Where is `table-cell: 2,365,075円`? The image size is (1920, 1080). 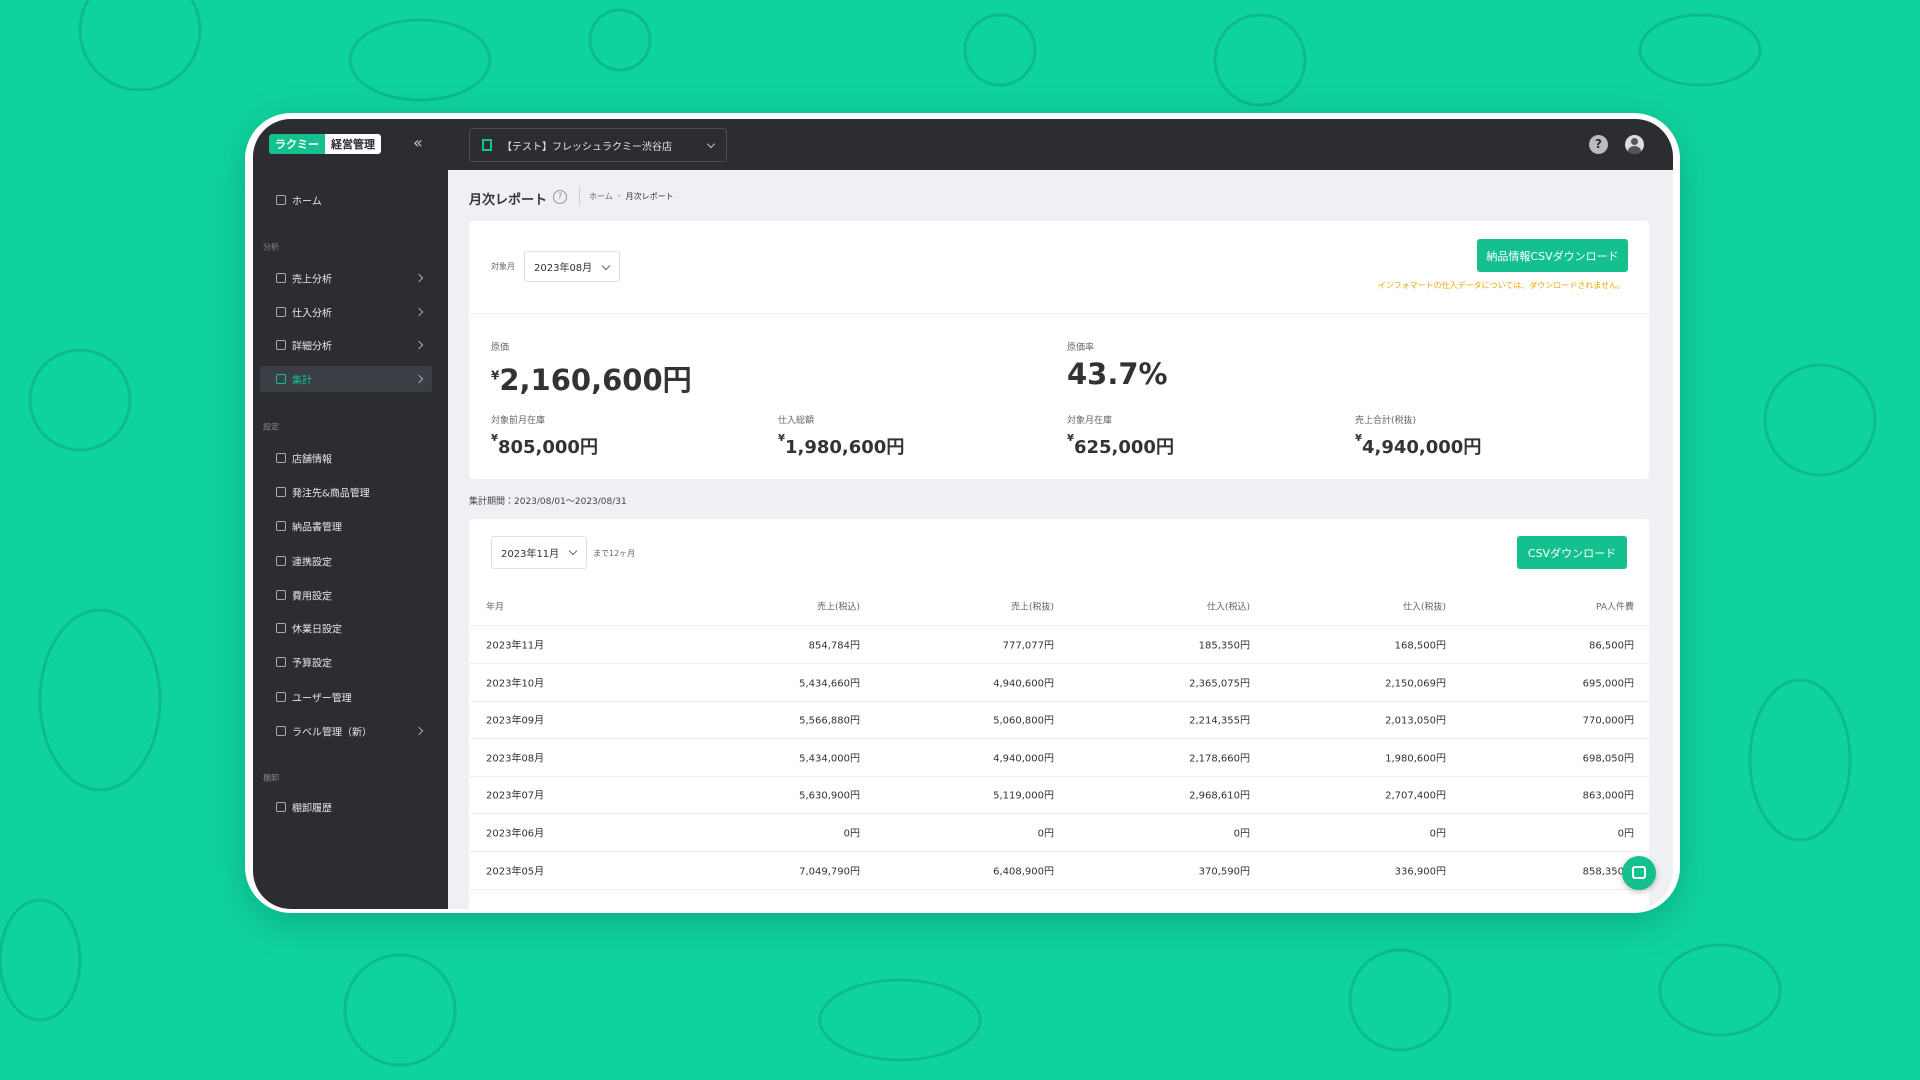
table-cell: 2,365,075円 is located at coordinates (1219, 684).